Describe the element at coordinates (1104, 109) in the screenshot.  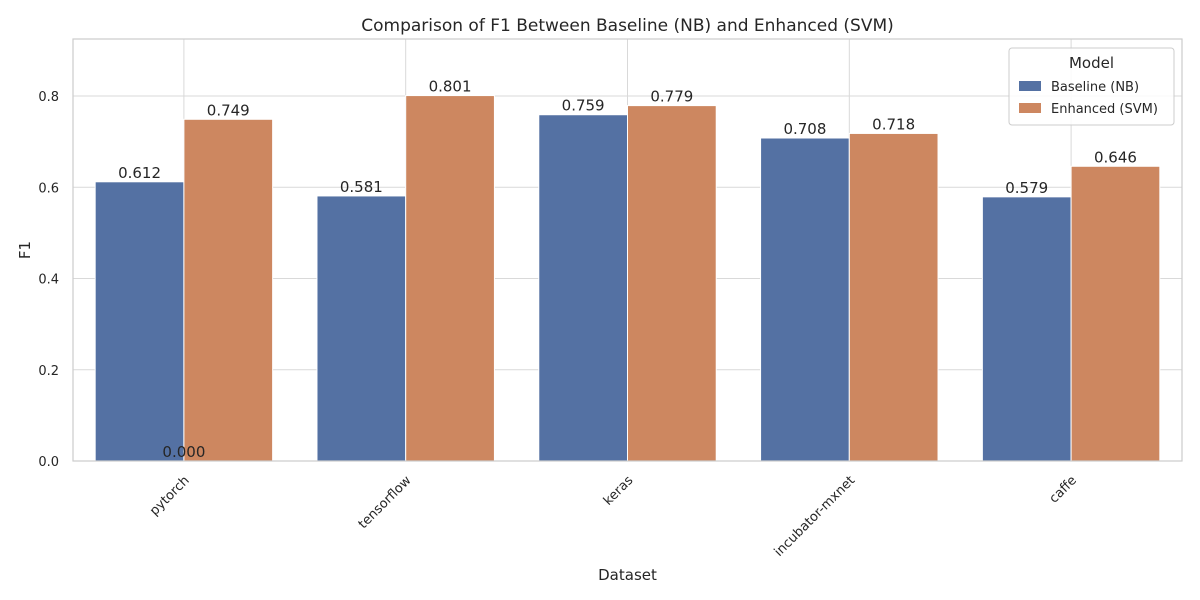
I see `legend-entry-label: Enhanced (SVM)` at that location.